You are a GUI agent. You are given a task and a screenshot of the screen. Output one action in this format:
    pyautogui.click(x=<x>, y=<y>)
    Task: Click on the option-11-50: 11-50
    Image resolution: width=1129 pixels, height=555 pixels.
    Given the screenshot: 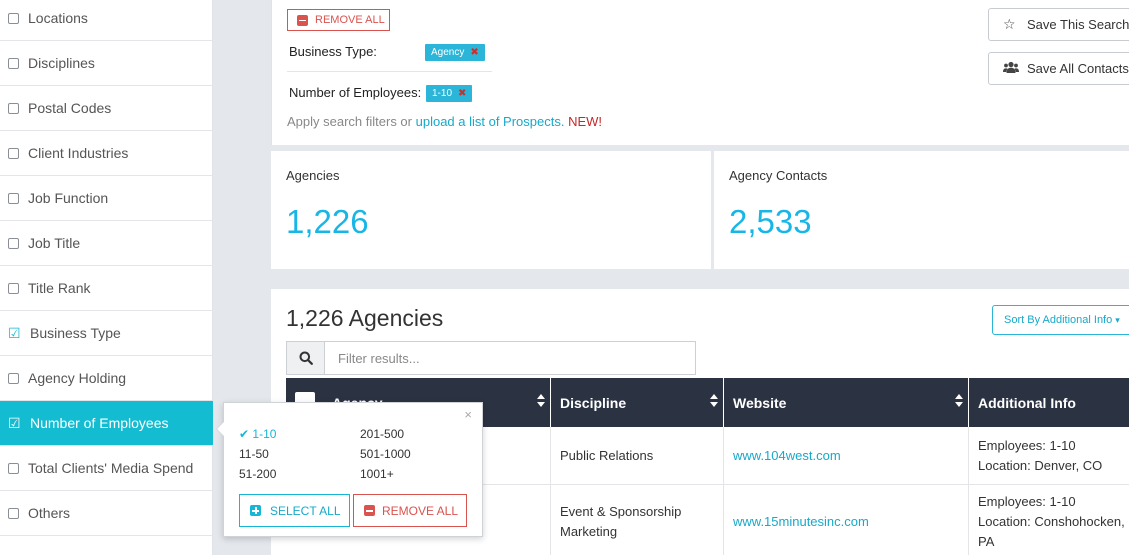 What is the action you would take?
    pyautogui.click(x=254, y=454)
    